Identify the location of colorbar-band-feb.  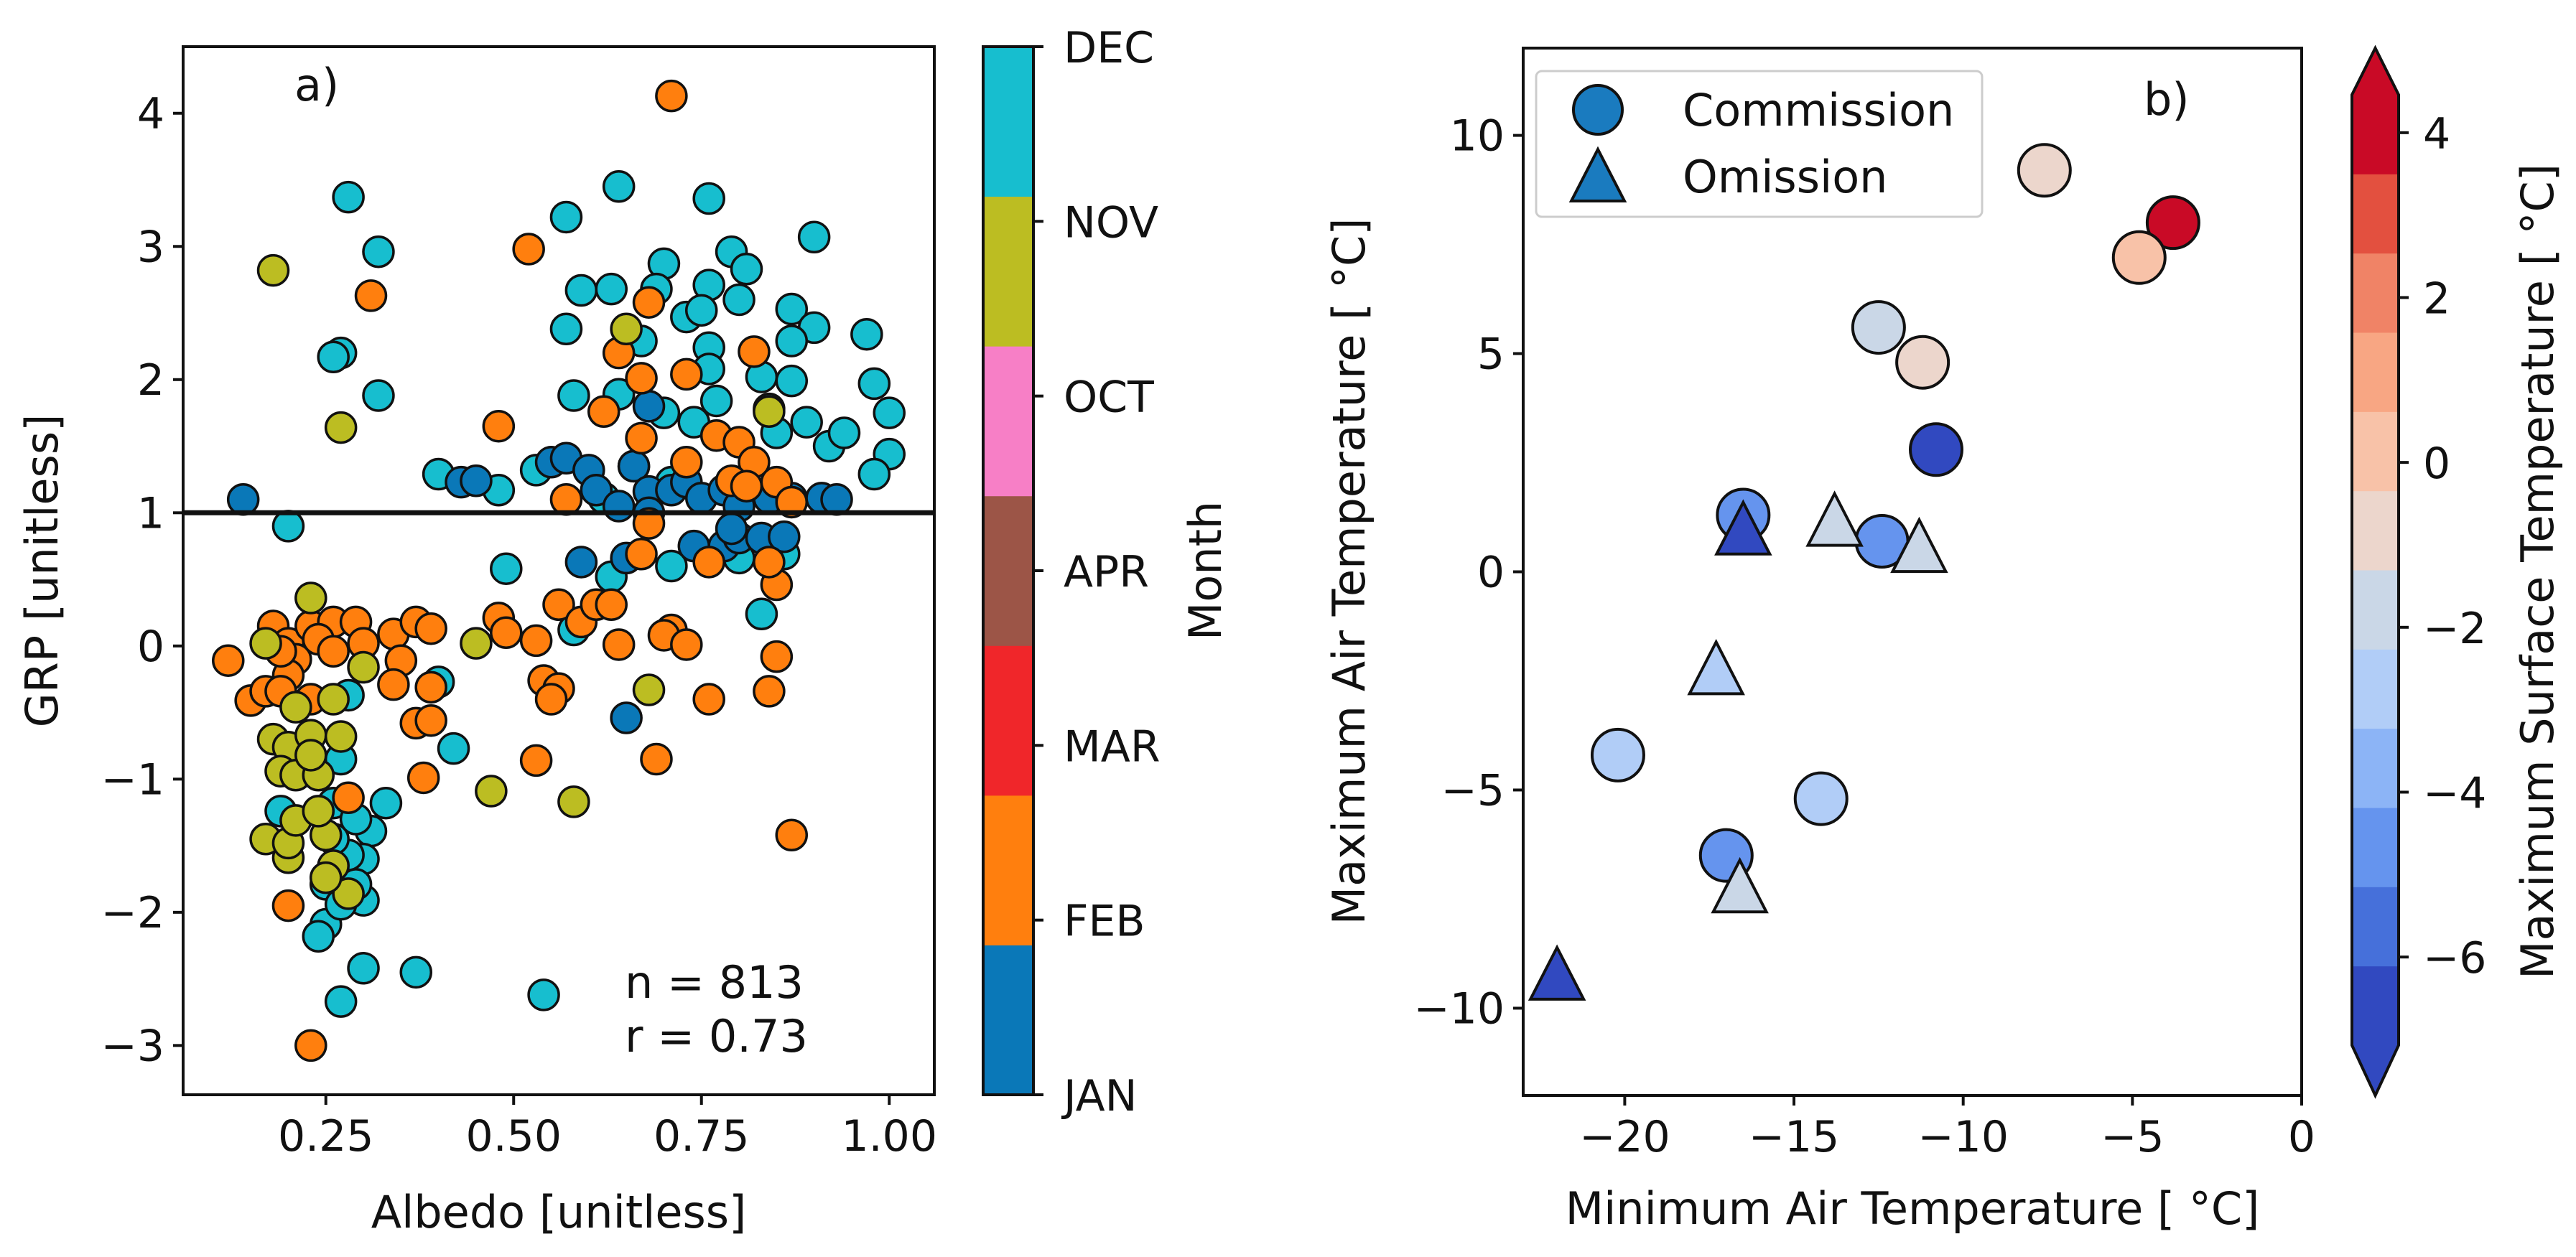
(1008, 870).